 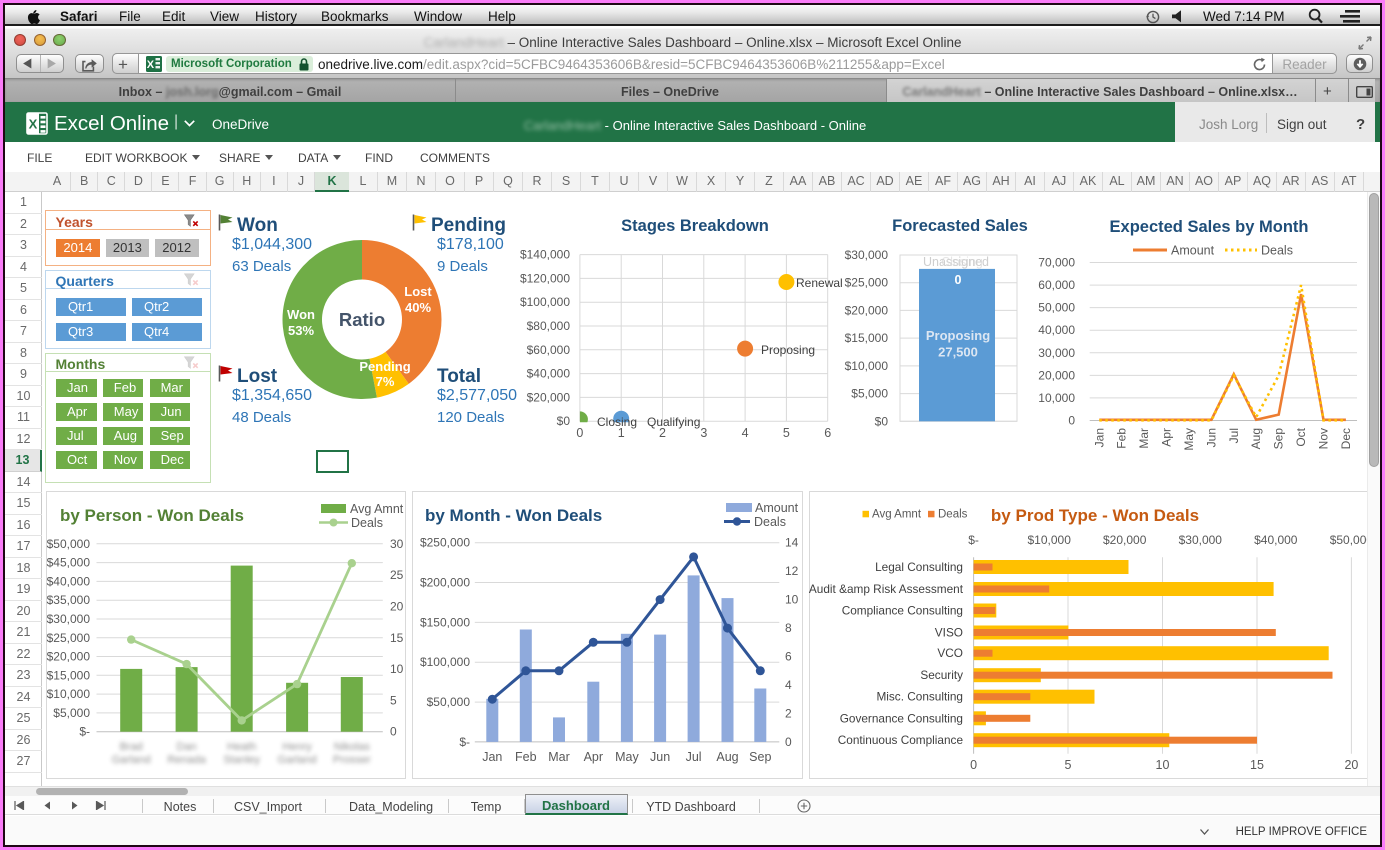 What do you see at coordinates (418, 291) in the screenshot?
I see `svg-text: Lost` at bounding box center [418, 291].